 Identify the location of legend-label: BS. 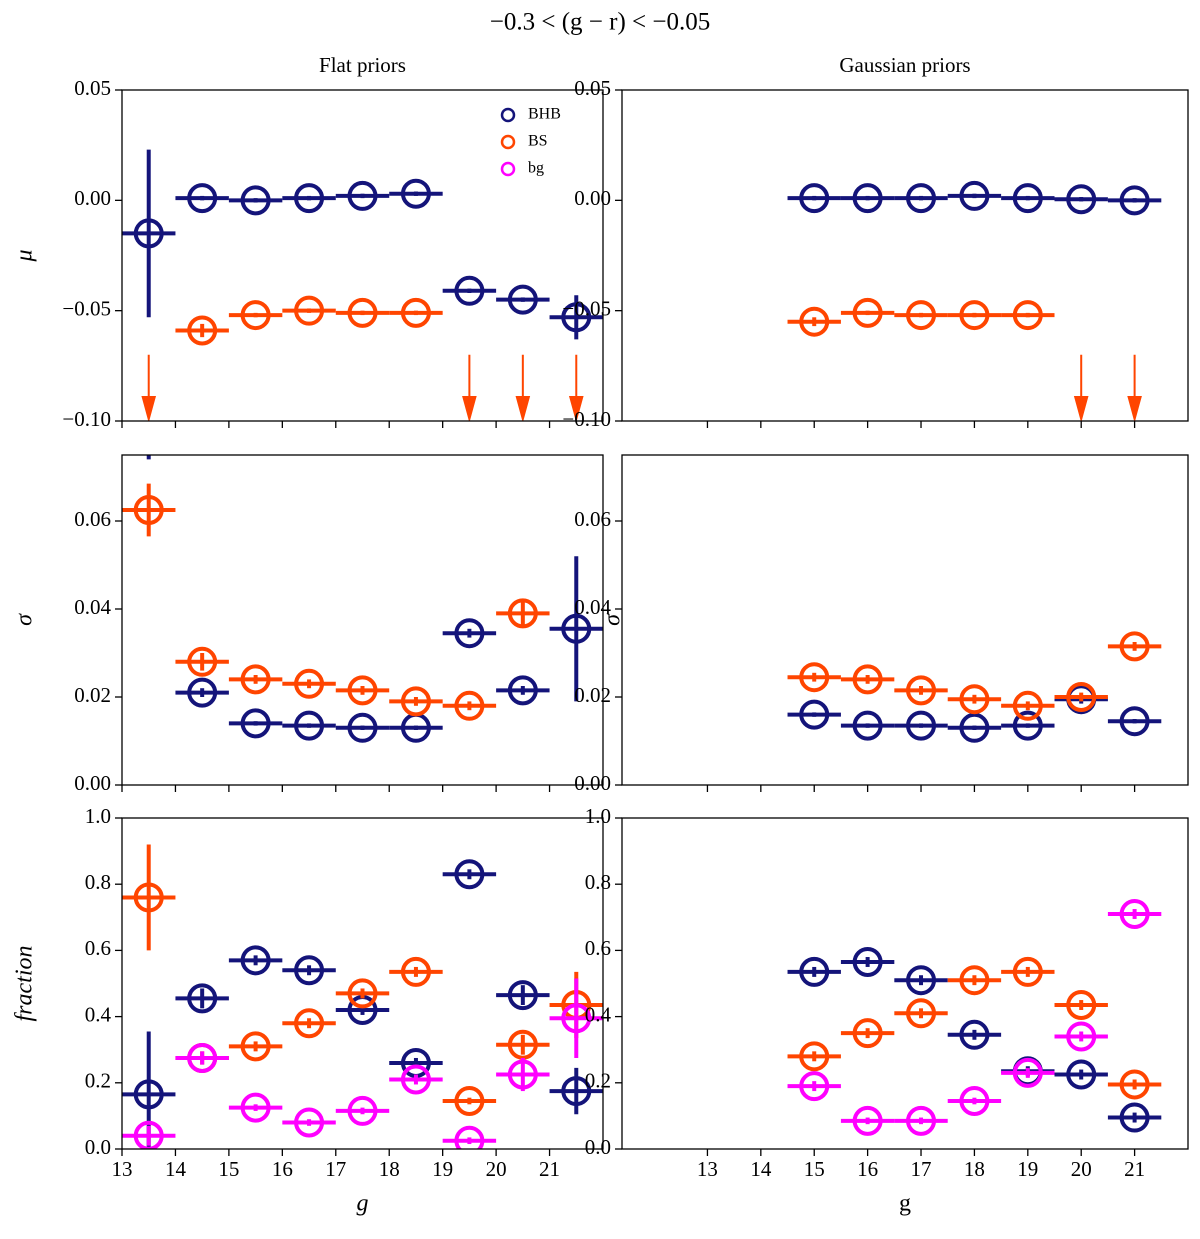
(538, 141).